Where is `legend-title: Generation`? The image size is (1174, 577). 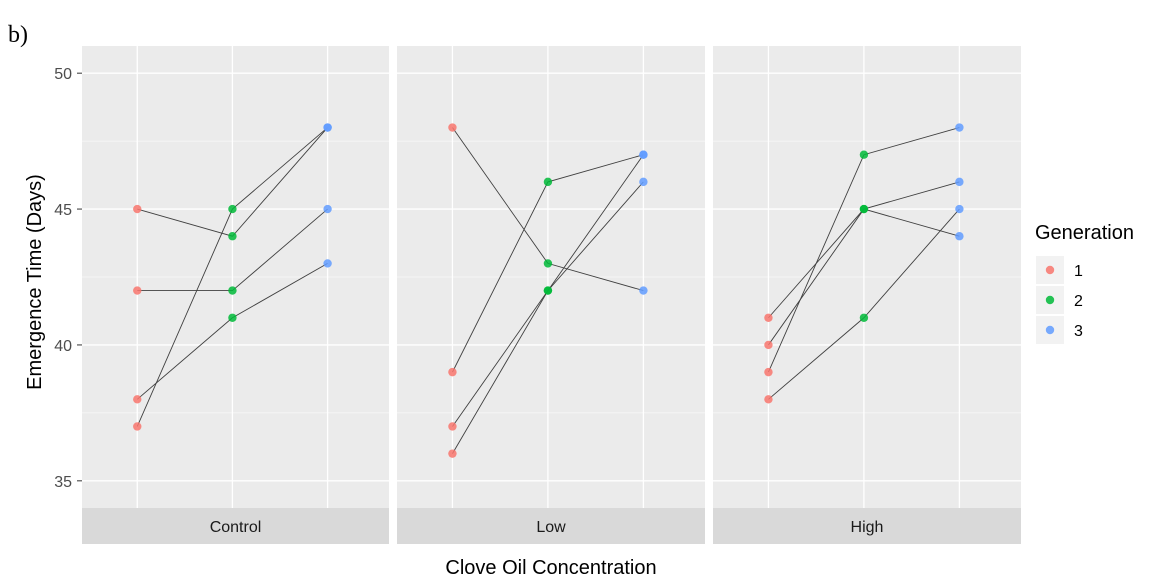 legend-title: Generation is located at coordinates (1084, 233).